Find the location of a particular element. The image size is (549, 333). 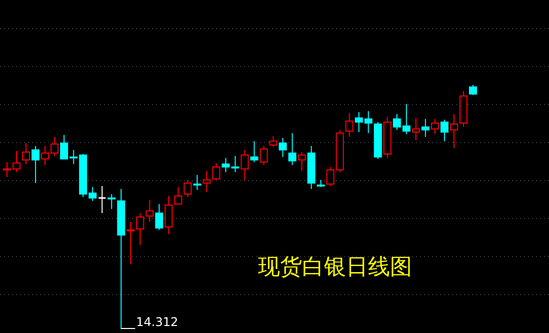

text: 现货白银日线图 is located at coordinates (335, 267).